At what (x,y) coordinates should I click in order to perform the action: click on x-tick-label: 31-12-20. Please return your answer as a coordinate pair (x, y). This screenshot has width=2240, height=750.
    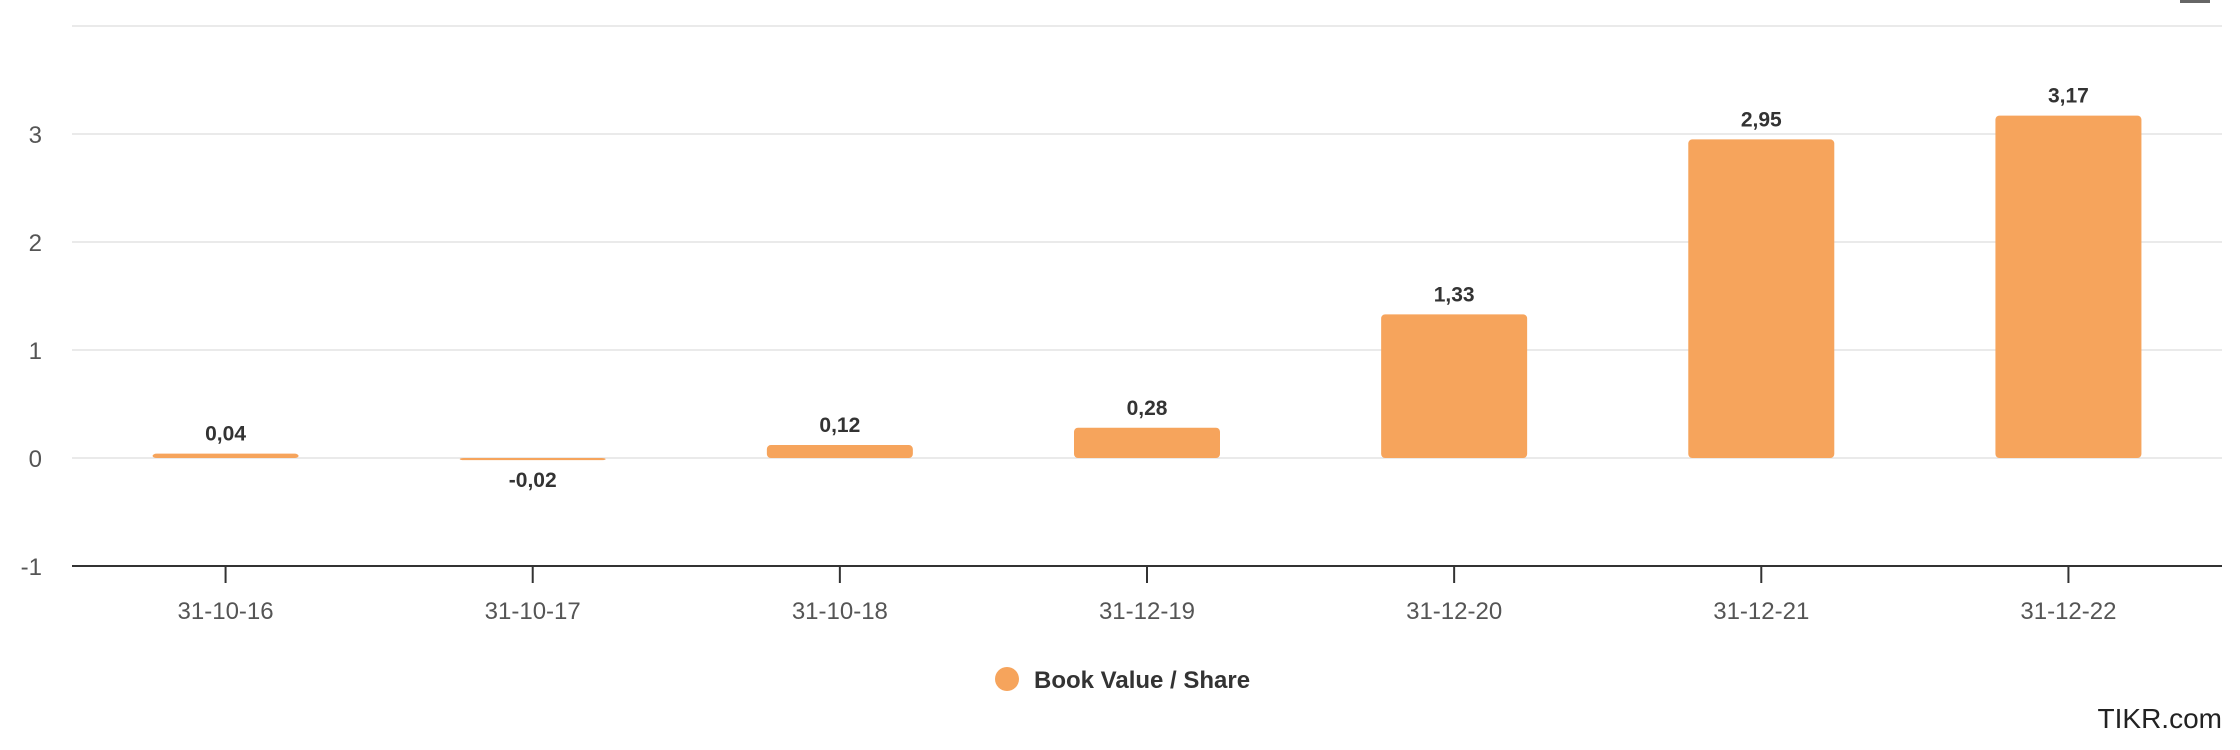
    Looking at the image, I should click on (1454, 611).